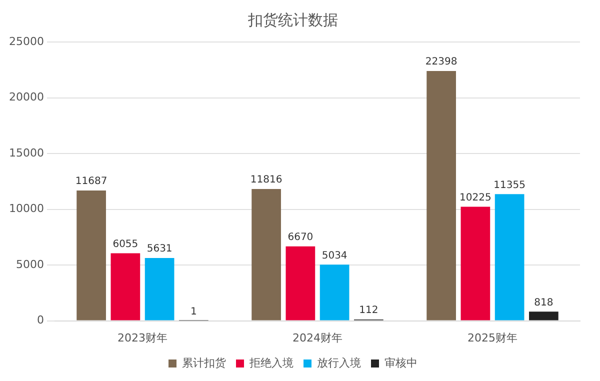  I want to click on data-label: 11355, so click(510, 185).